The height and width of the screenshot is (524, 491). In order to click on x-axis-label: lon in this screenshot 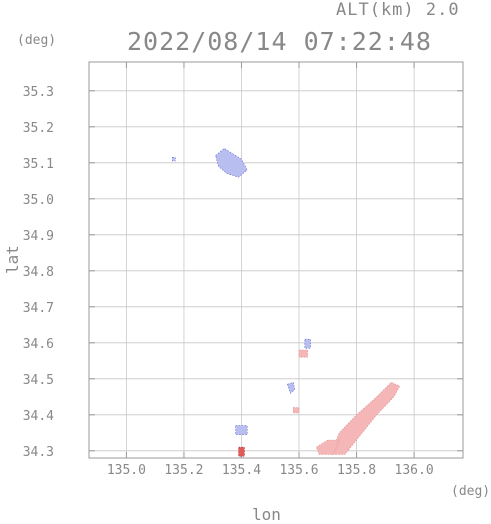, I will do `click(266, 514)`.